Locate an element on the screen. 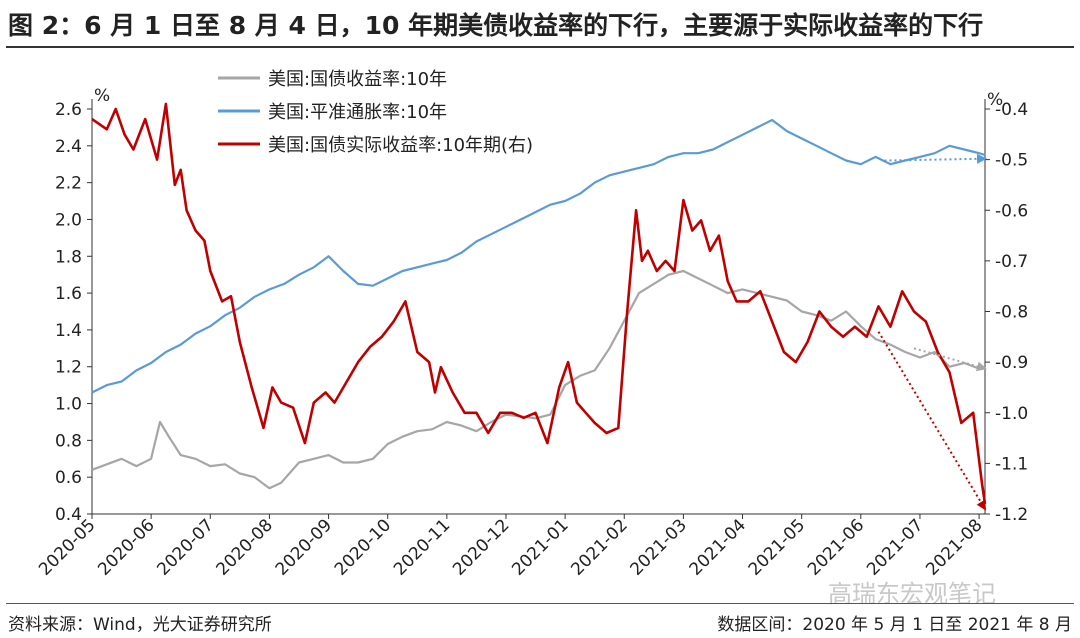 The image size is (1080, 638). right-tick-label: -0.5 is located at coordinates (1011, 161).